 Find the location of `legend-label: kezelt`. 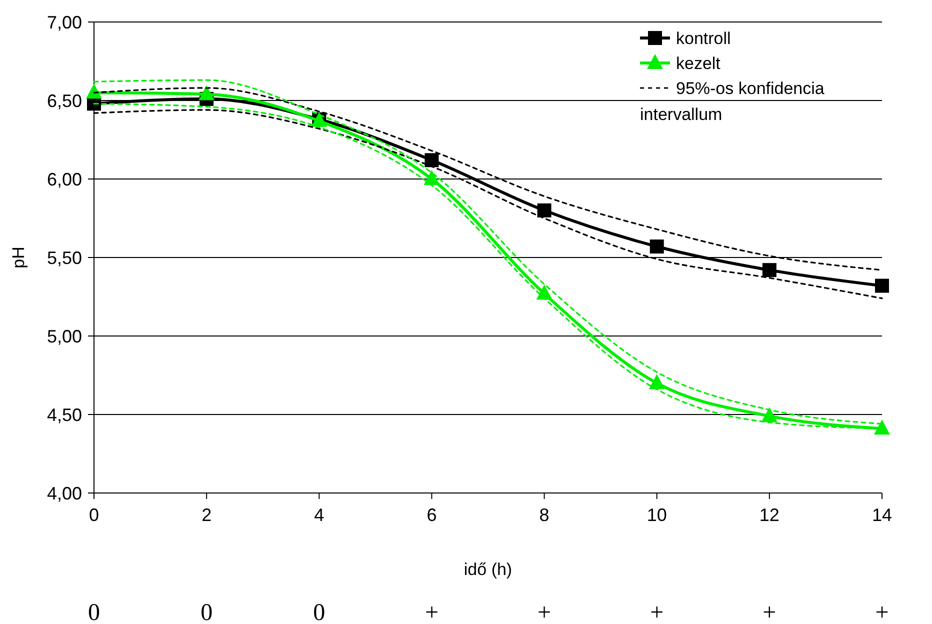

legend-label: kezelt is located at coordinates (698, 63).